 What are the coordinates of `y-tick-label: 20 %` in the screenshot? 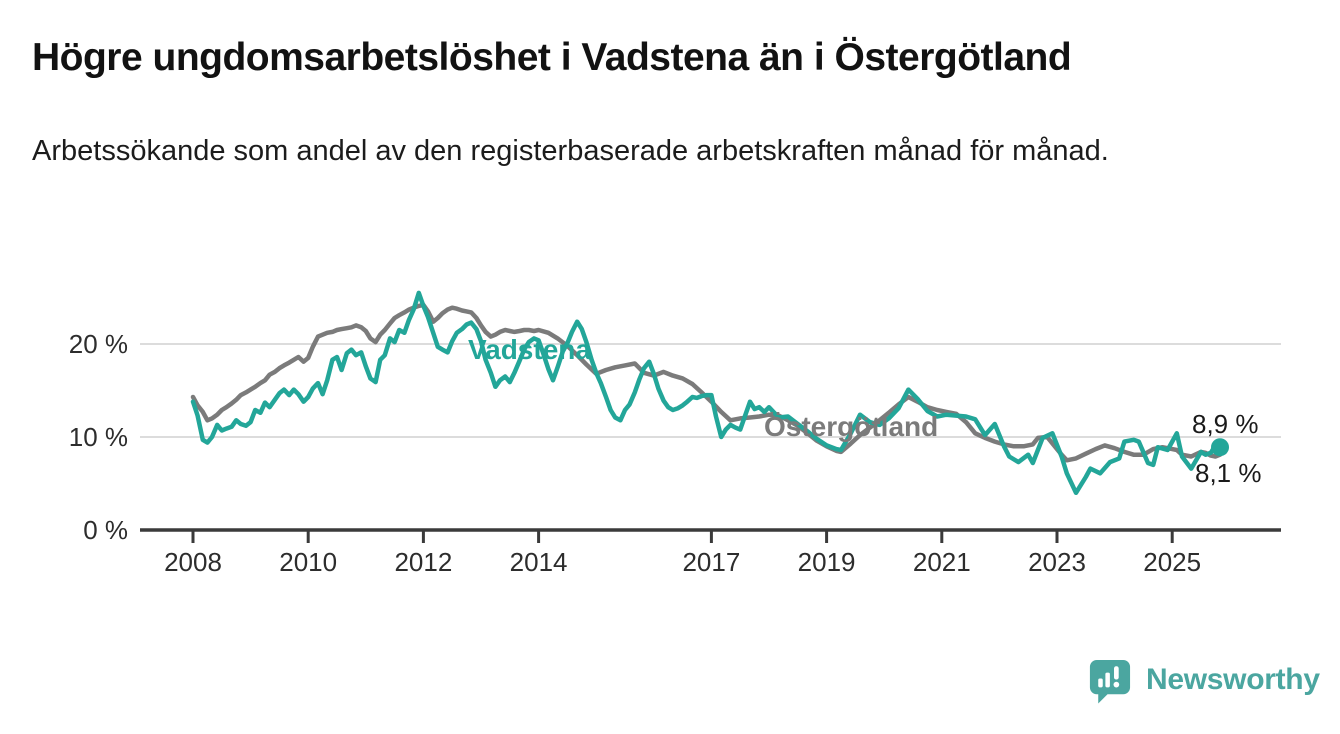 It's located at (98, 344).